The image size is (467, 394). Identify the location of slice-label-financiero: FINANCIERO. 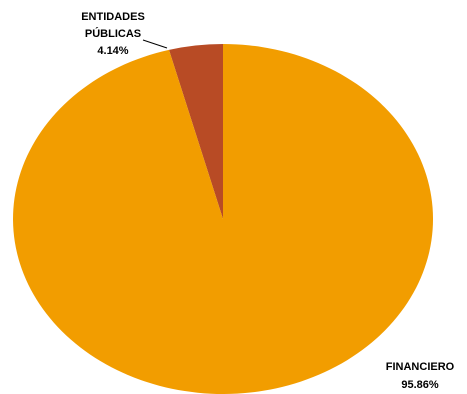
(420, 367).